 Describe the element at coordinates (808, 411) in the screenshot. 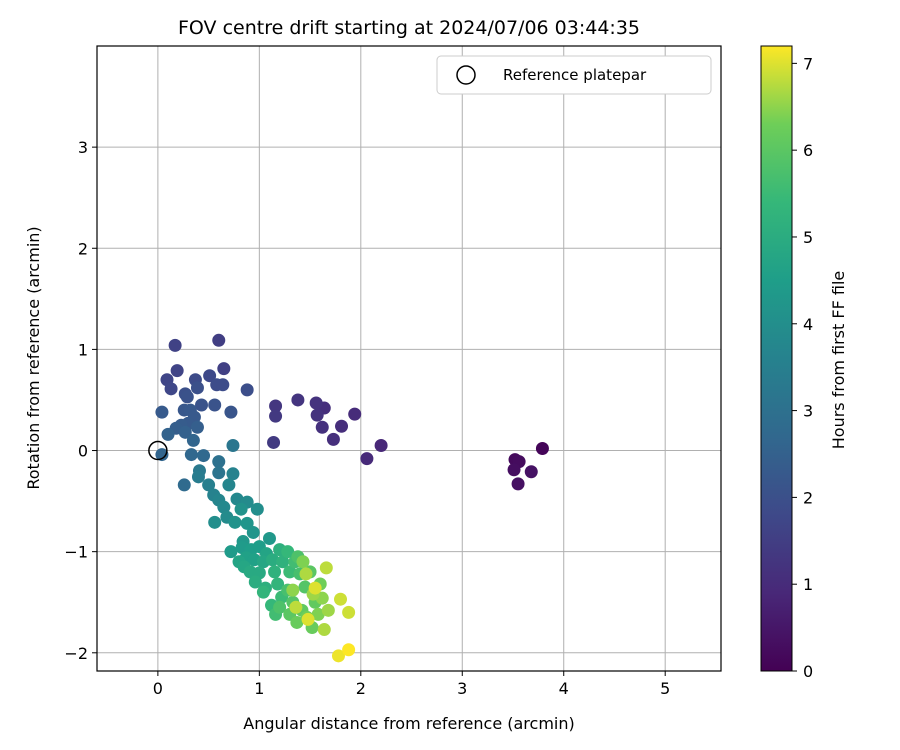

I see `colorbar-tick-label: 3` at that location.